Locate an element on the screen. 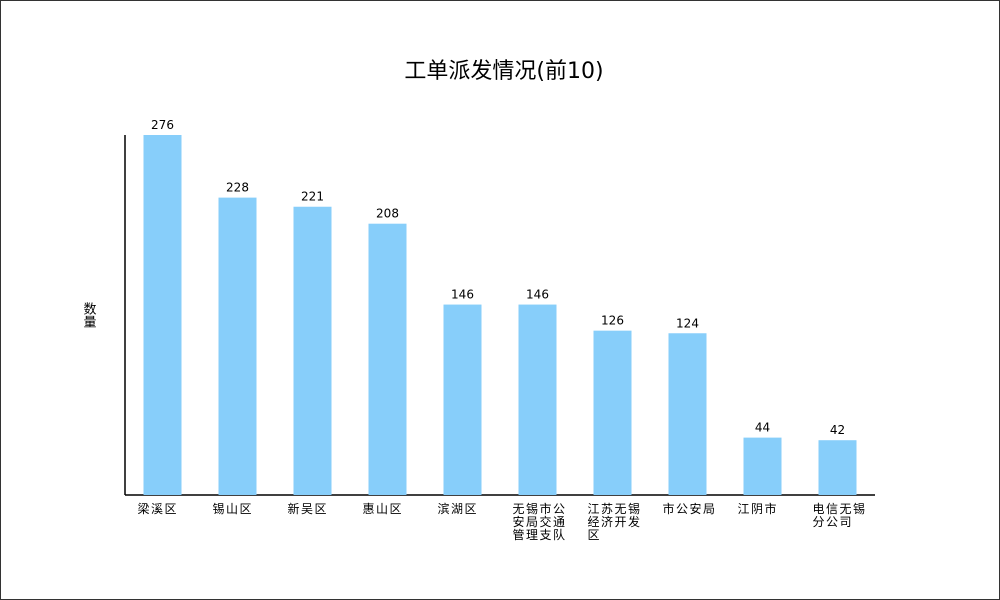 This screenshot has width=1000, height=600. x-tick-label: 新吴区 is located at coordinates (308, 508).